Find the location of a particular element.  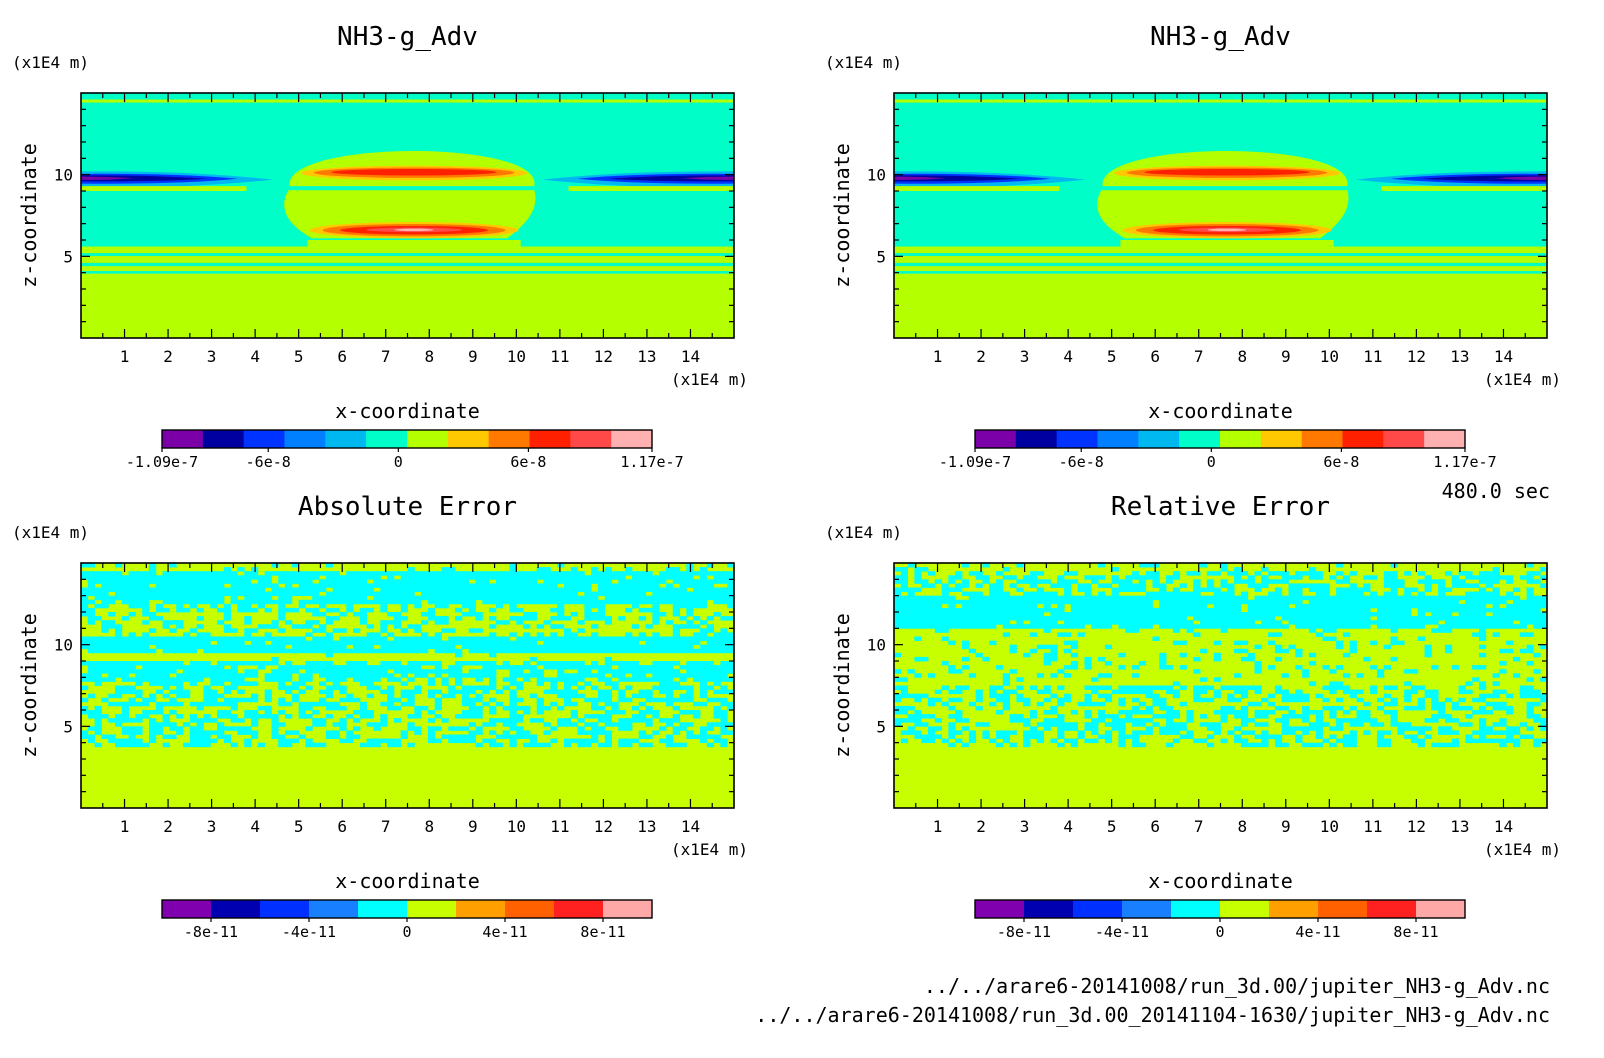

top-right-panel-field-dome-seam is located at coordinates (1224, 188).